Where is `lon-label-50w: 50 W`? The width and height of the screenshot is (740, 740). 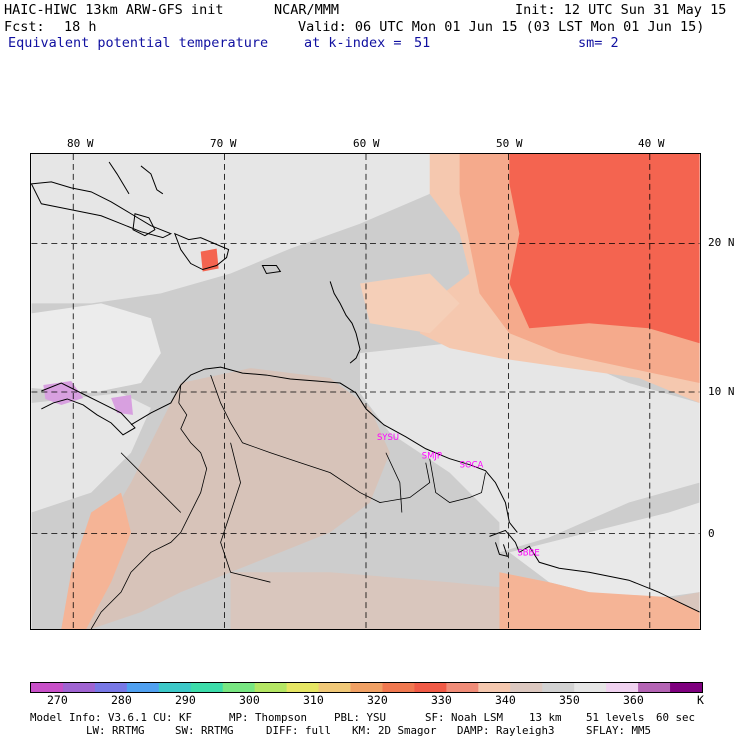
lon-label-50w: 50 W is located at coordinates (509, 143).